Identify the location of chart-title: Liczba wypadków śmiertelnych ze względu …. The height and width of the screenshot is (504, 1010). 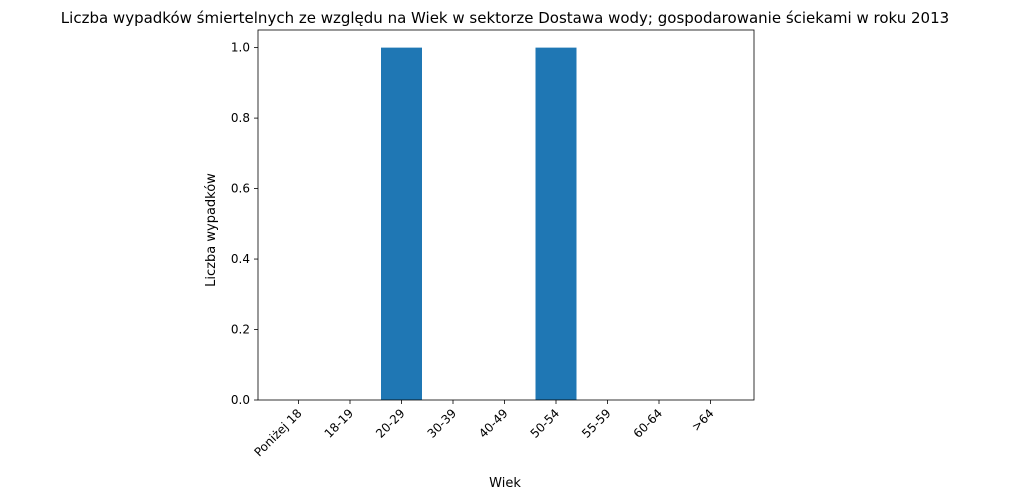
(505, 18).